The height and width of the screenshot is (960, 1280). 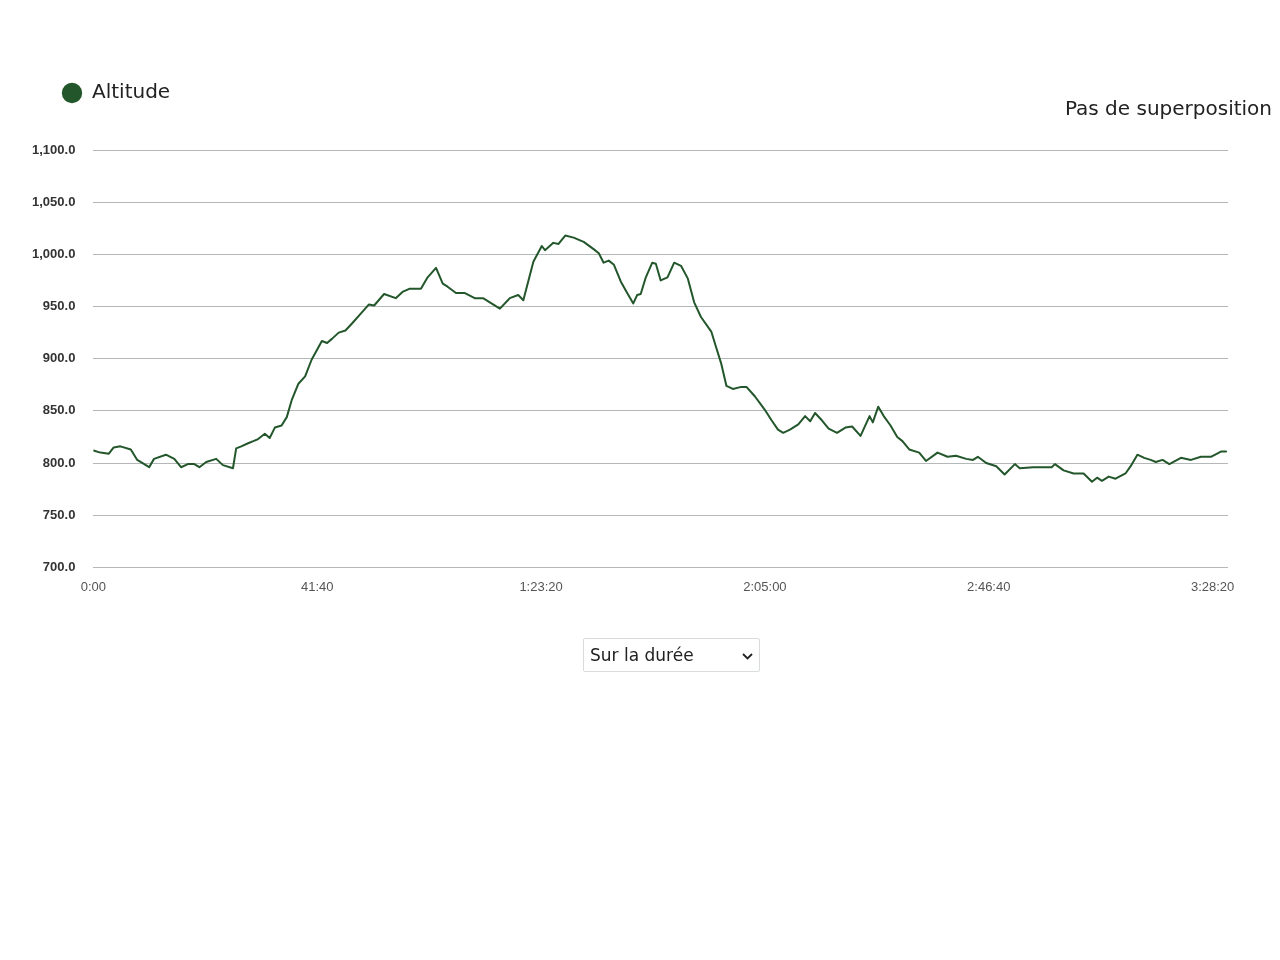 I want to click on y-tick-label: 900.0, so click(x=59, y=358).